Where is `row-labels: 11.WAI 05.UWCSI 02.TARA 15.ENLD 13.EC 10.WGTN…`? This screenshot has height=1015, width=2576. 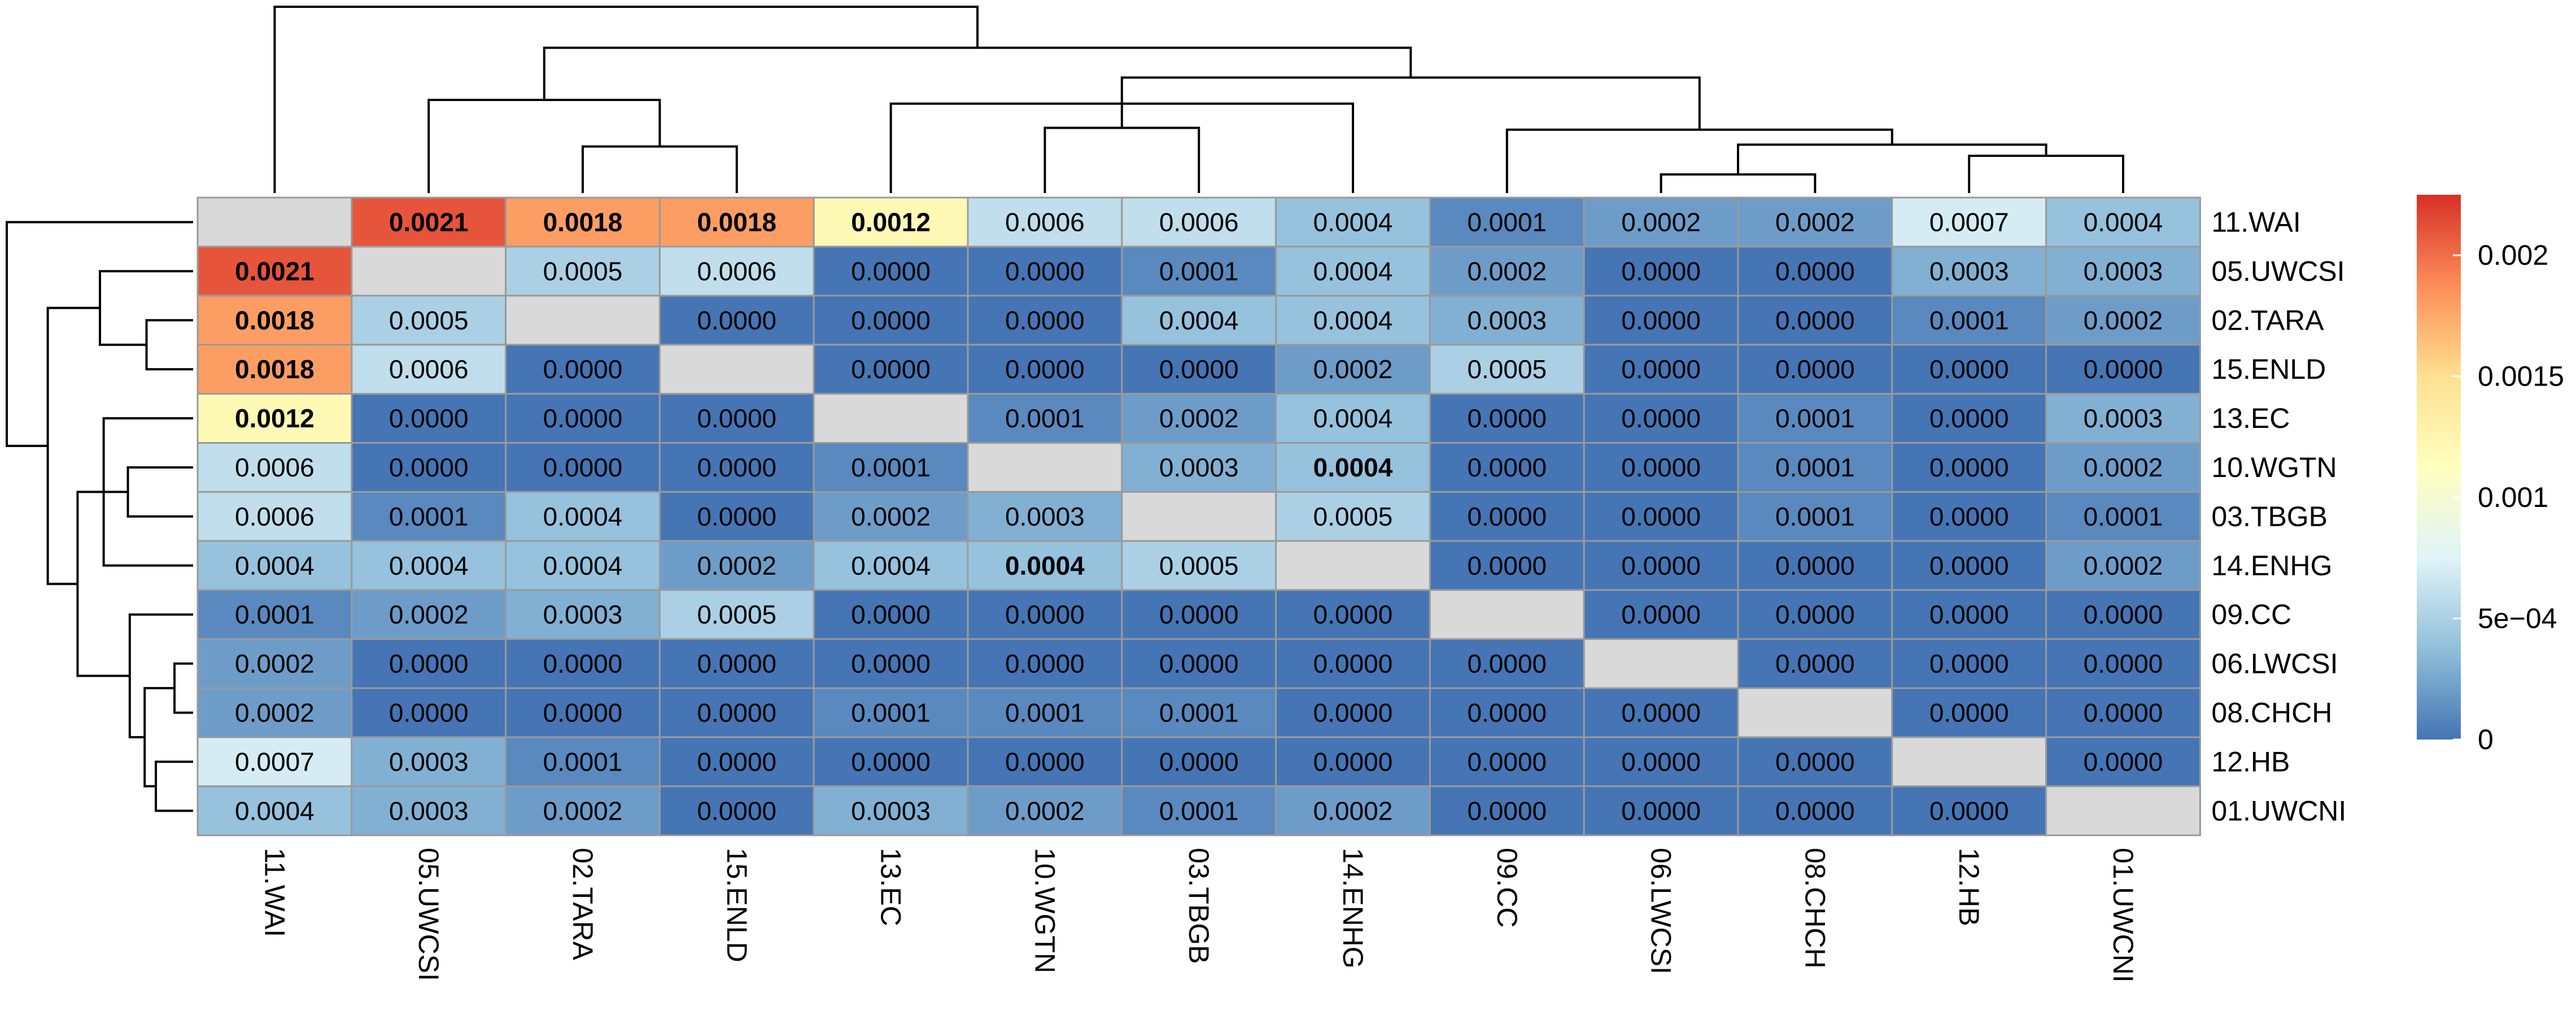
row-labels: 11.WAI 05.UWCSI 02.TARA 15.ENLD 13.EC 10.WGTN… is located at coordinates (2278, 516).